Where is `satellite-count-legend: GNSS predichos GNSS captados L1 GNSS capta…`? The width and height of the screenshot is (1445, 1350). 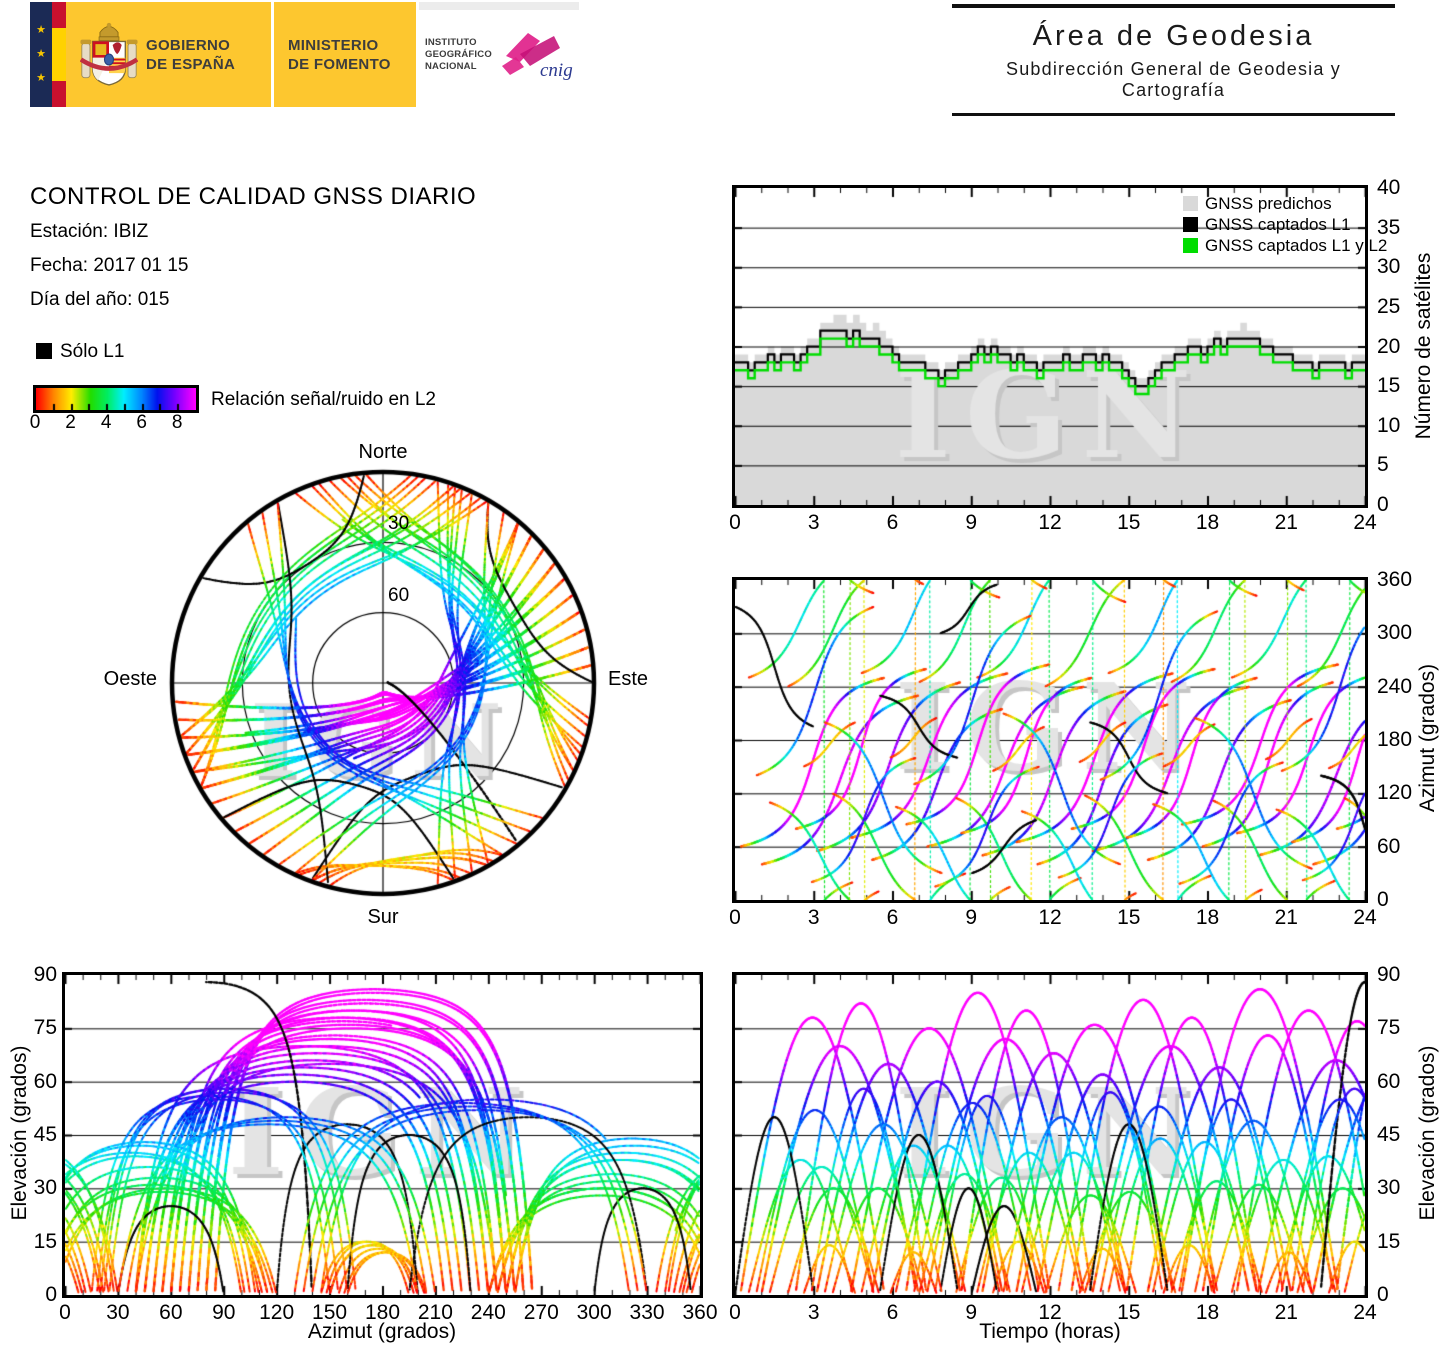 satellite-count-legend: GNSS predichos GNSS captados L1 GNSS capta… is located at coordinates (1285, 224).